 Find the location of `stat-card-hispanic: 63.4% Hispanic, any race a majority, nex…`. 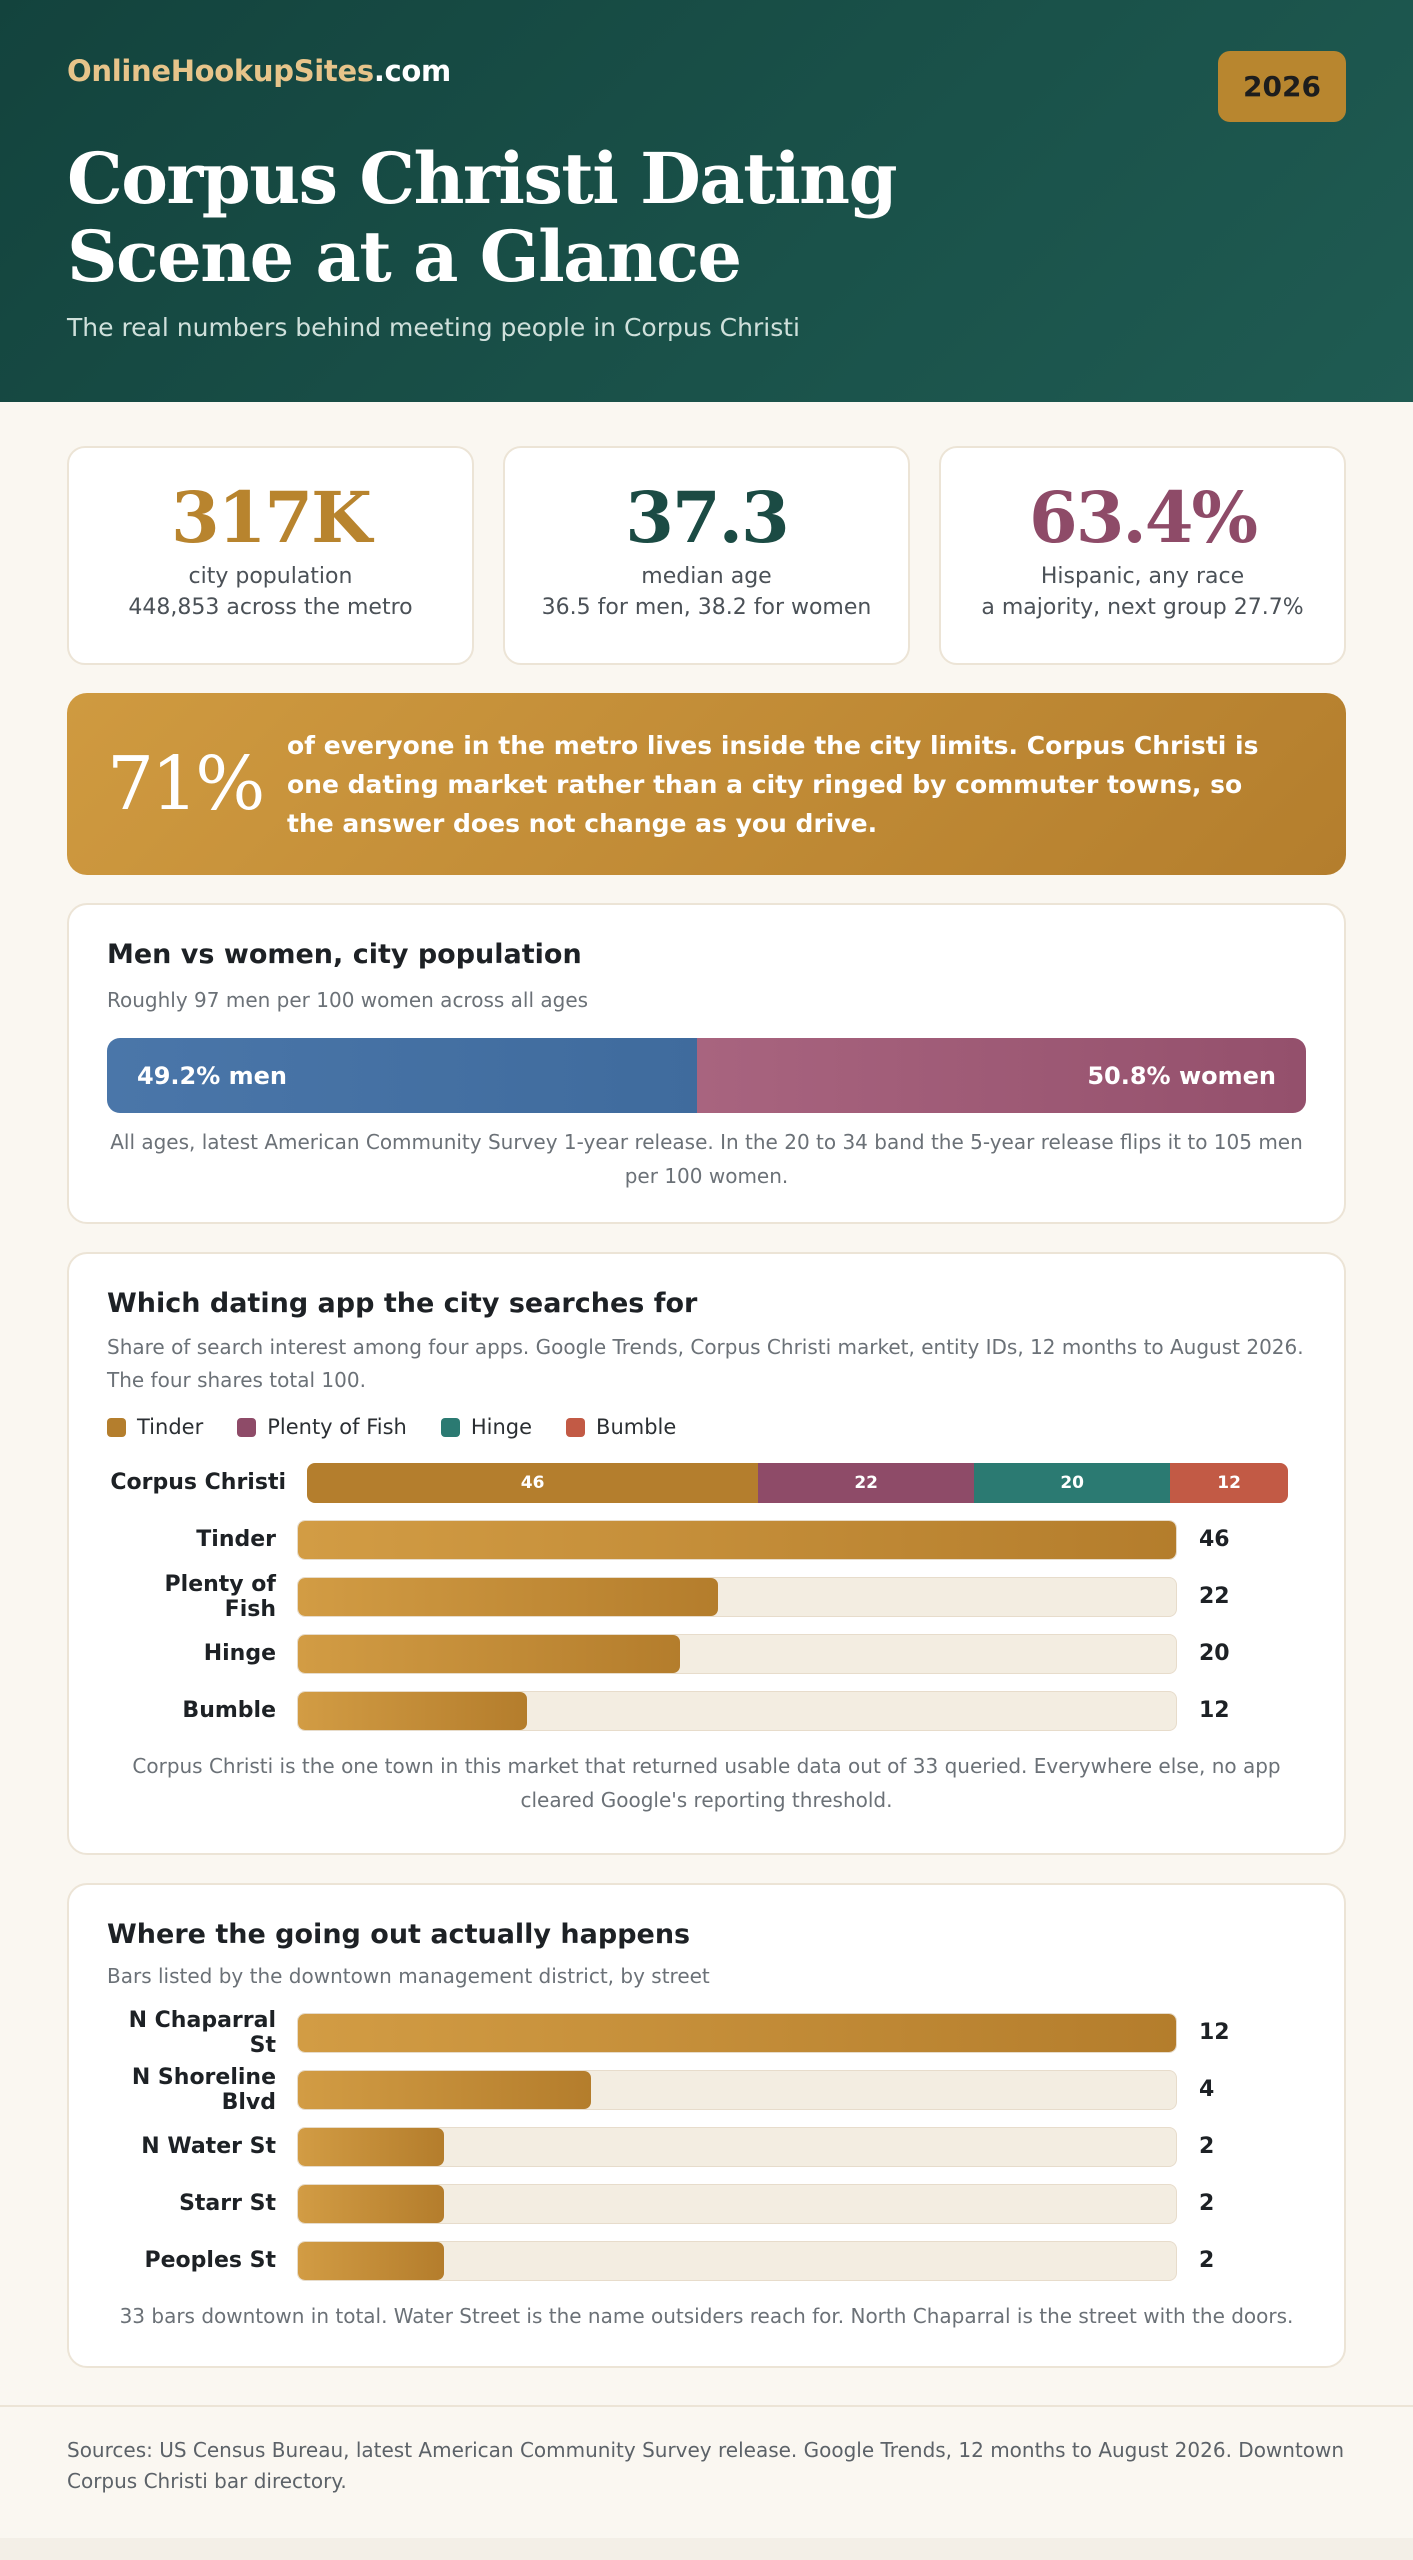

stat-card-hispanic: 63.4% Hispanic, any race a majority, nex… is located at coordinates (1142, 555).